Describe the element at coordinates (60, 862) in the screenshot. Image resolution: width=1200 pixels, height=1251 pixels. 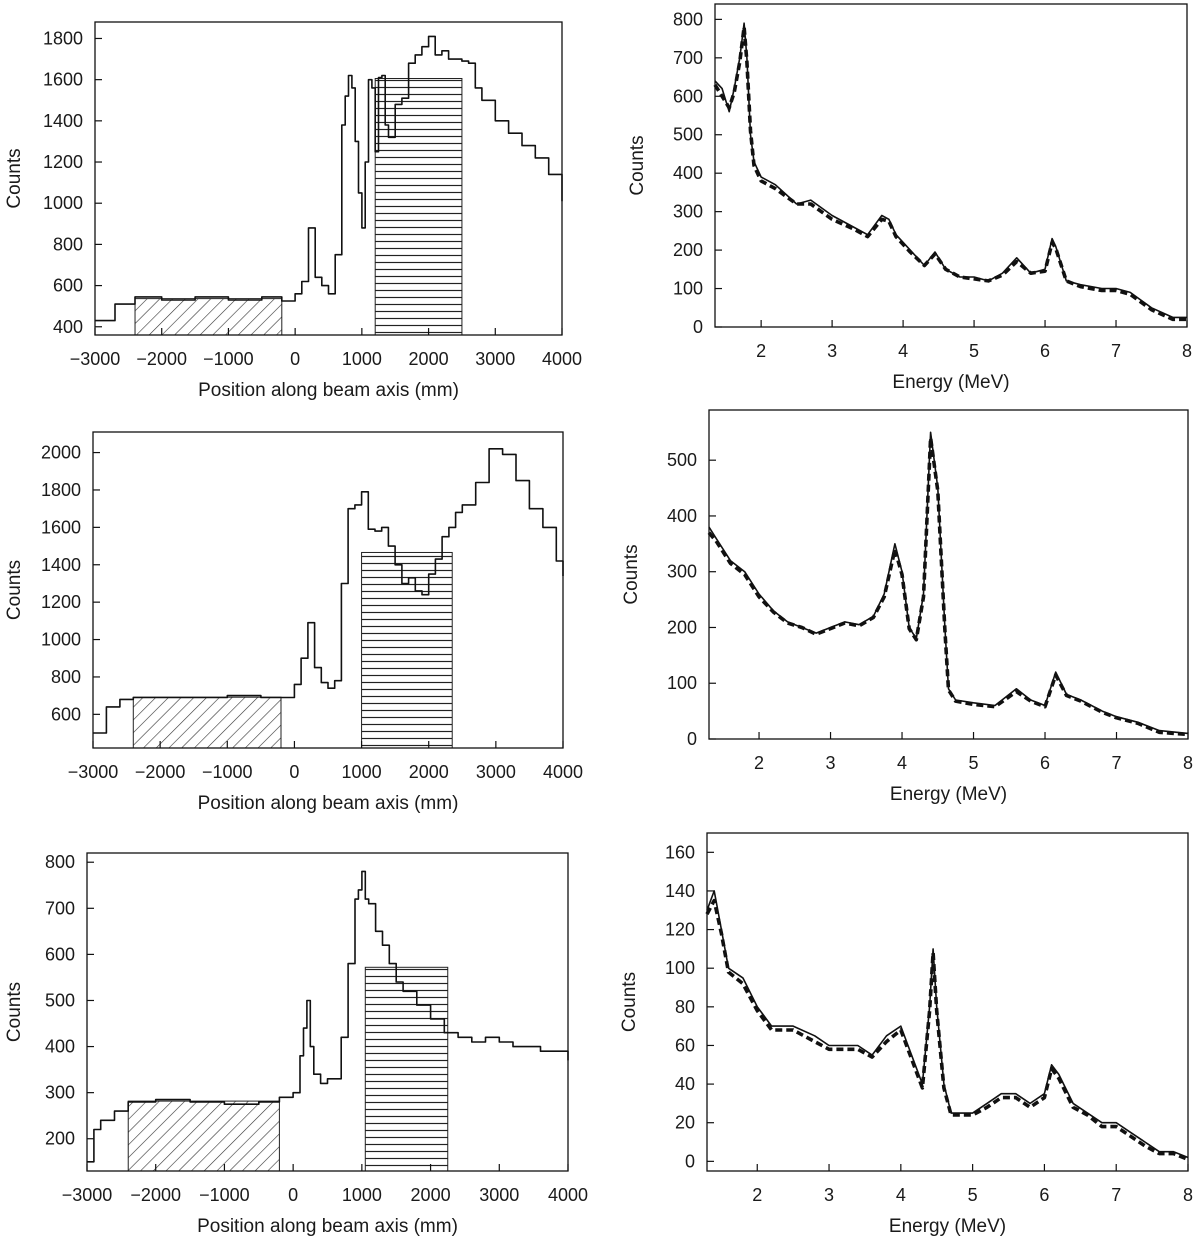
I see `y-tick-label: 800` at that location.